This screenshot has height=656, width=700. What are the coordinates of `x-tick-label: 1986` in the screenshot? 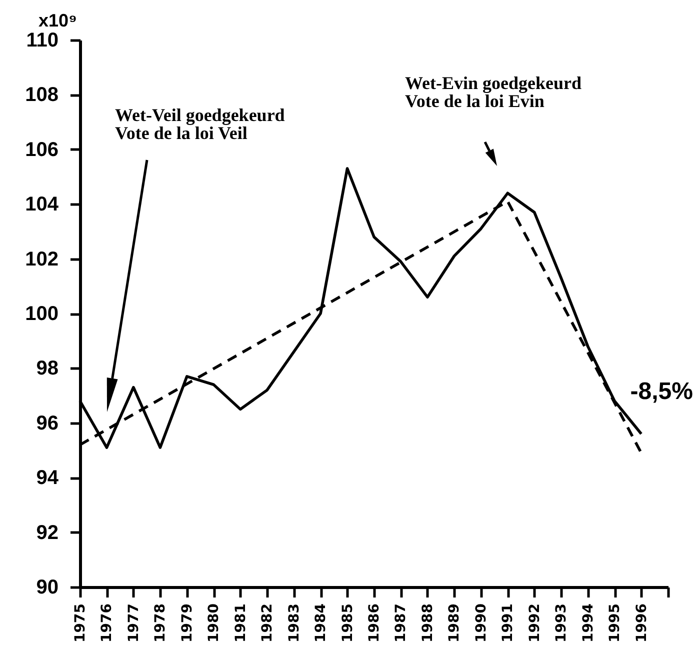 It's located at (374, 623).